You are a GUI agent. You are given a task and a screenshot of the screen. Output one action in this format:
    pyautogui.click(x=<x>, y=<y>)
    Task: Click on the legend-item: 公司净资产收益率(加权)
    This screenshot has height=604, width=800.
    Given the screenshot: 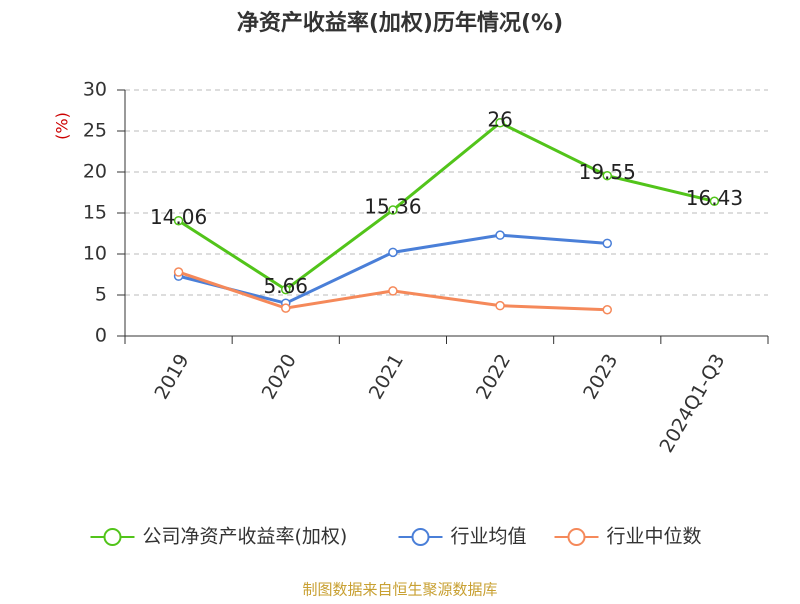 What is the action you would take?
    pyautogui.click(x=219, y=537)
    